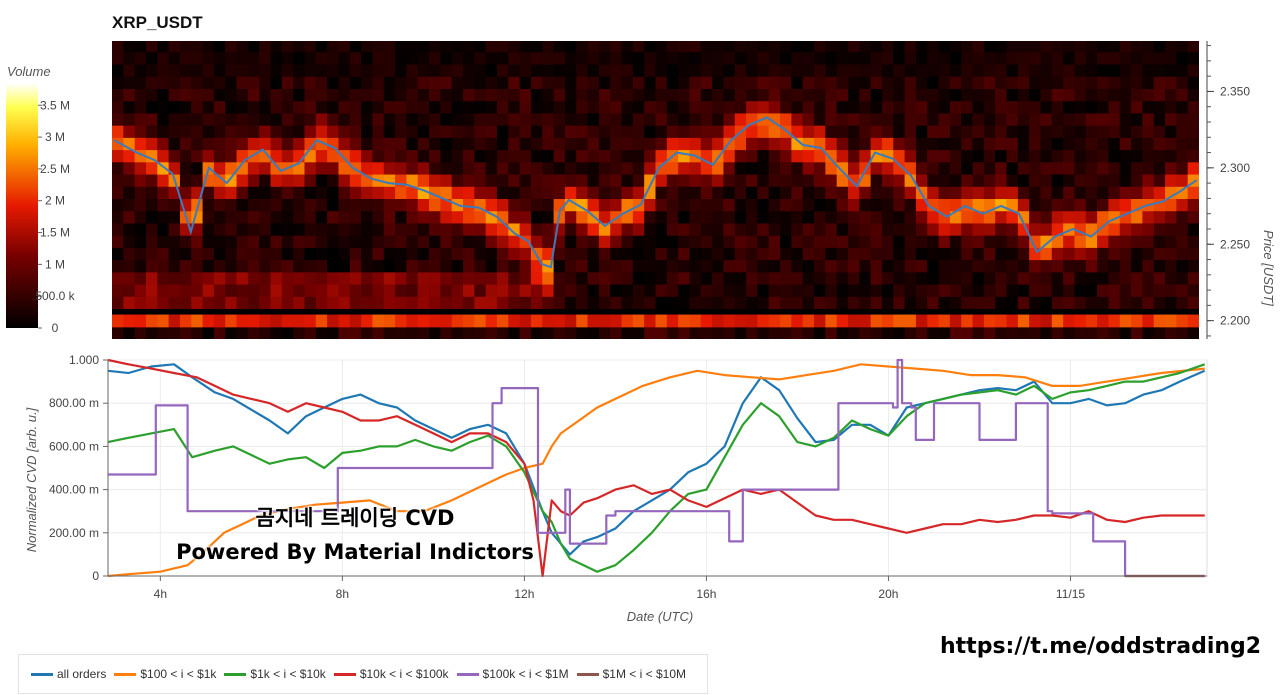 The image size is (1280, 695). I want to click on legend-item: $100 < i < $1k, so click(165, 674).